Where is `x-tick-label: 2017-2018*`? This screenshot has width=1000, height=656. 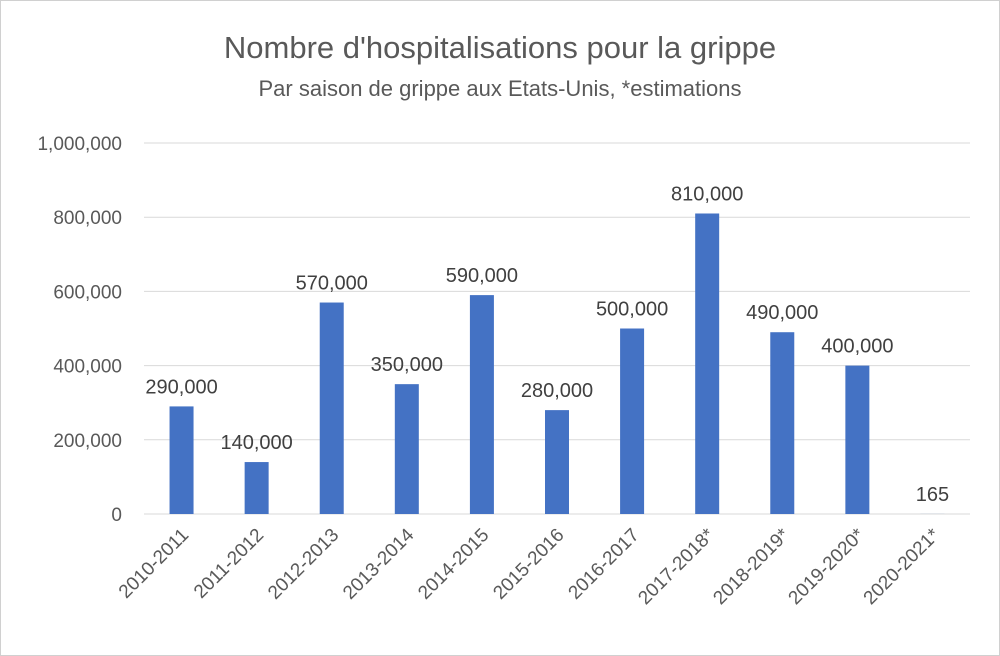 x-tick-label: 2017-2018* is located at coordinates (676, 566).